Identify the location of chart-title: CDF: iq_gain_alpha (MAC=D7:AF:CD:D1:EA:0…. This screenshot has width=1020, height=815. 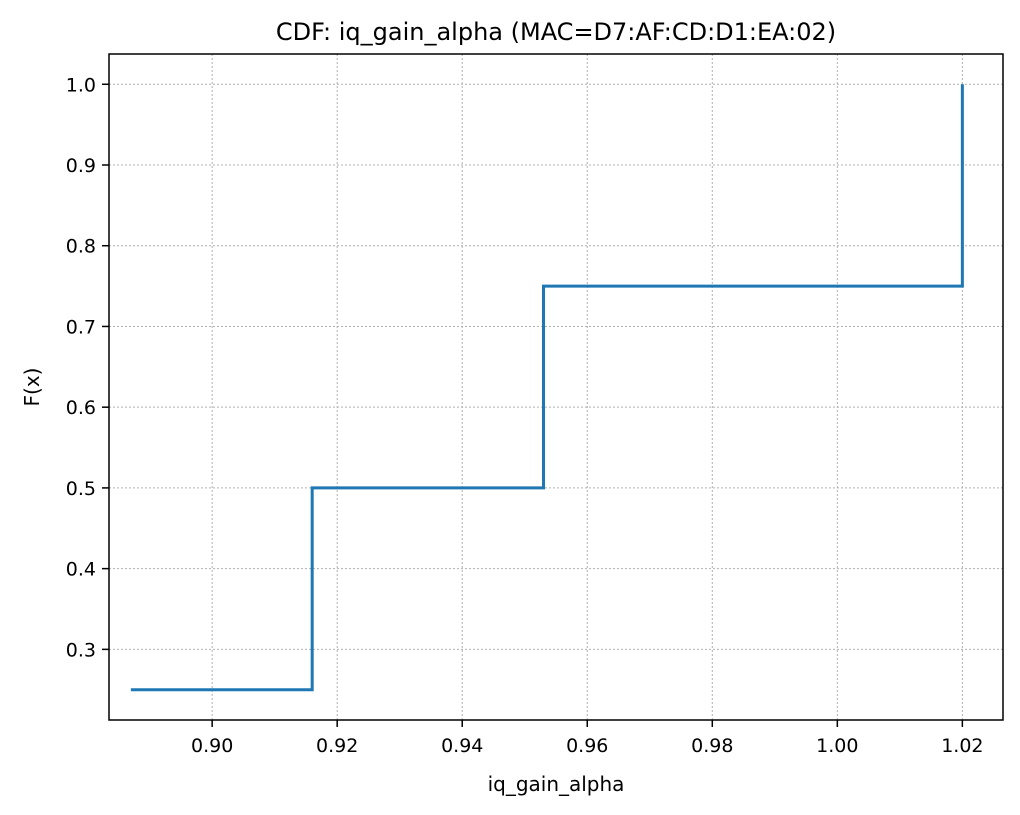
(556, 32).